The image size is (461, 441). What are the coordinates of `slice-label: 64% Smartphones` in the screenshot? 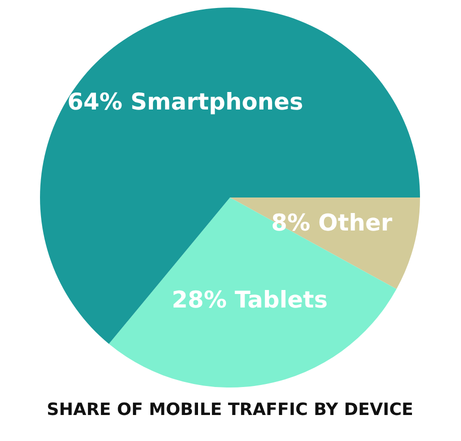 It's located at (185, 102).